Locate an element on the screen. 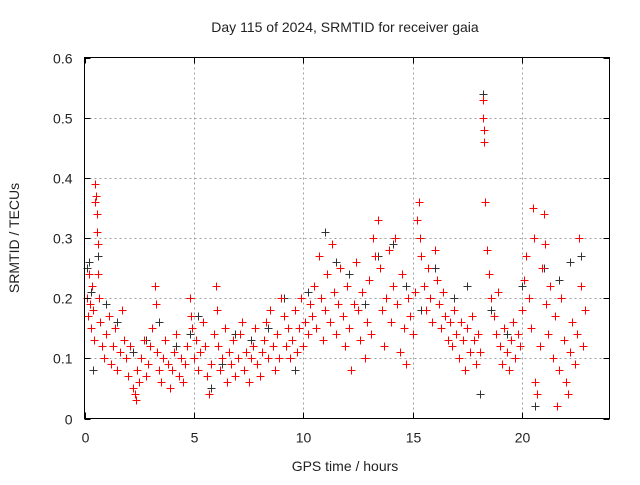  y-tick-label: 0.6 is located at coordinates (63, 59).